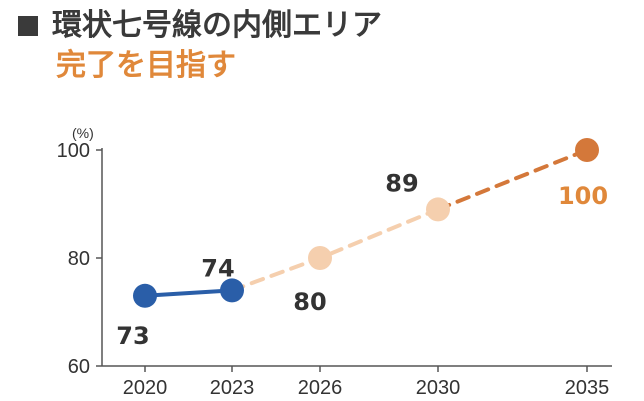 The height and width of the screenshot is (401, 644). I want to click on series-line-actual, so click(188, 293).